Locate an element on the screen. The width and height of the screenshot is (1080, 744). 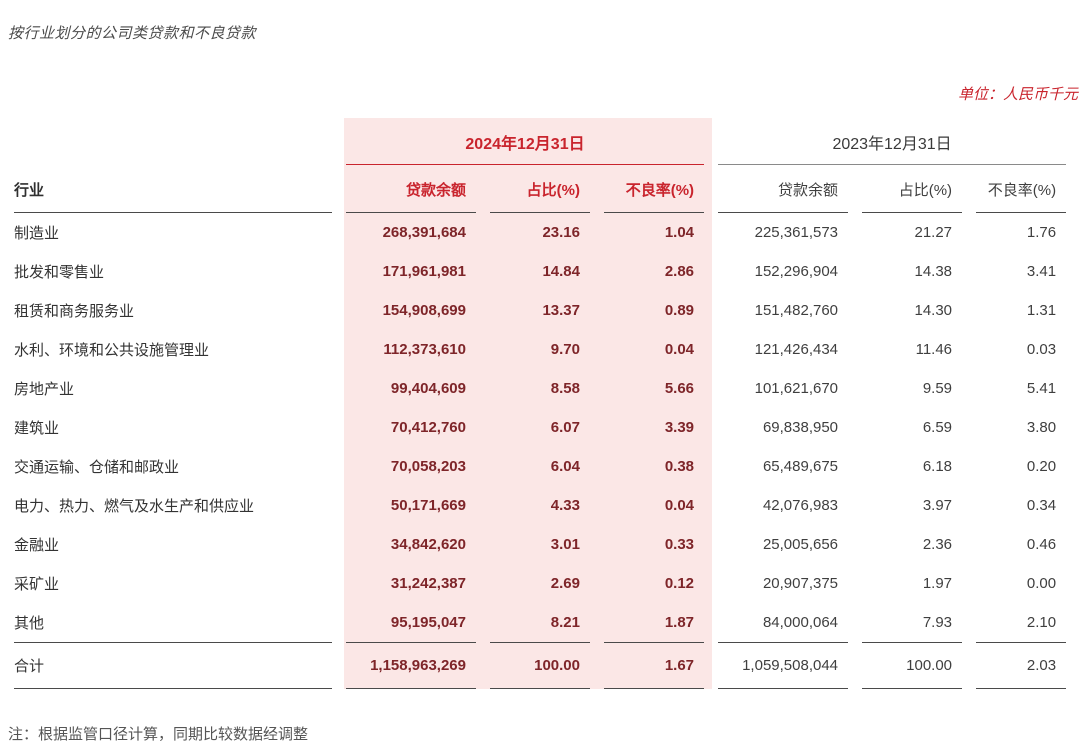
industry-label: 交通运输、仓储和邮政业 is located at coordinates (97, 467).